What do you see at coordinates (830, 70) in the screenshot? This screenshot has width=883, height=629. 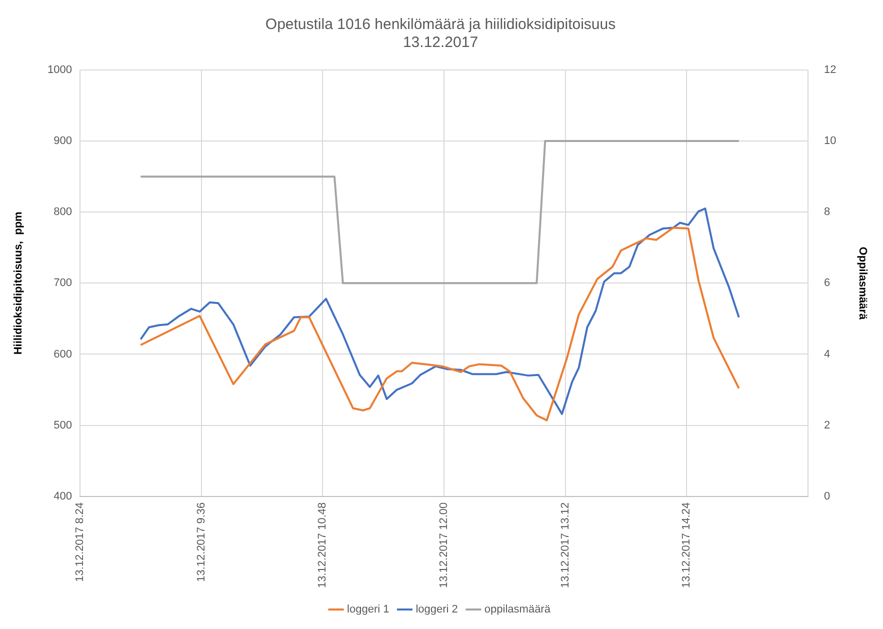 I see `y2-tick-label: 12` at bounding box center [830, 70].